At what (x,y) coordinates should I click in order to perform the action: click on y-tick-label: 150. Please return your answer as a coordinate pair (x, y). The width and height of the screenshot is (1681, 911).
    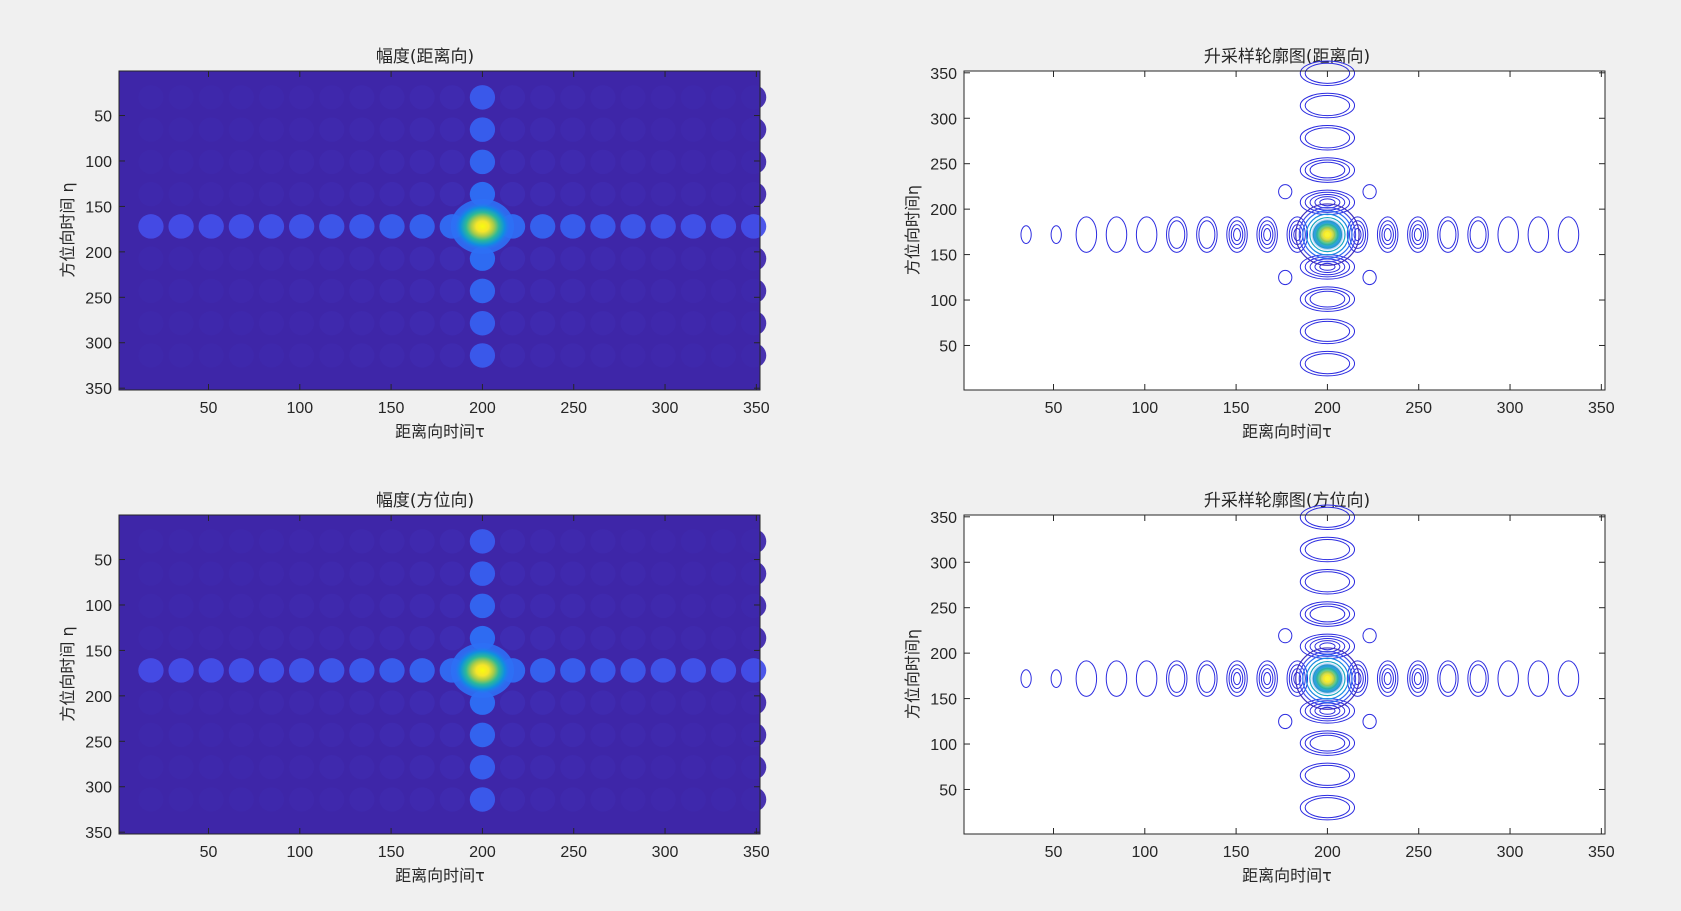
    Looking at the image, I should click on (98, 651).